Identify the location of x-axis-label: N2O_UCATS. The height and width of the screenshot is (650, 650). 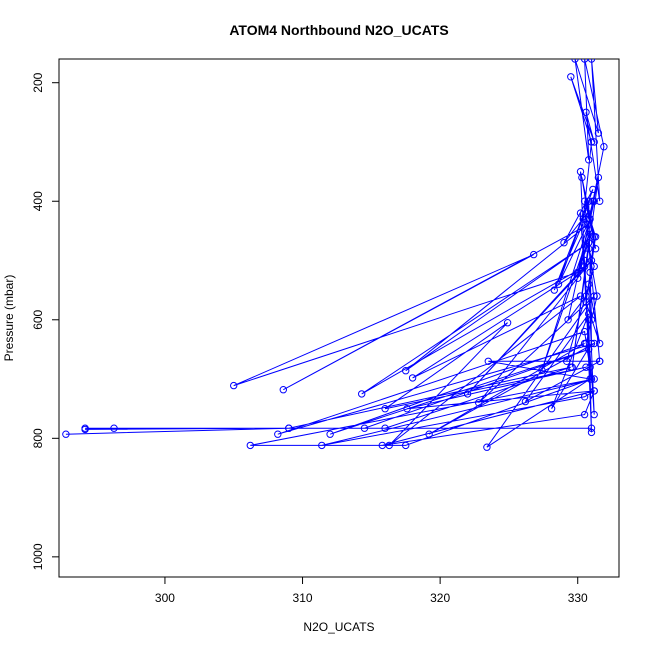
(338, 627).